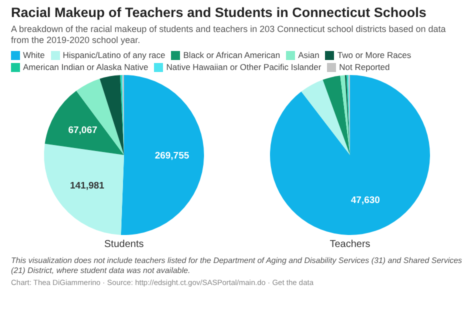 The height and width of the screenshot is (318, 474). I want to click on chart-title: Racial Makeup of Teachers and Students in Connecticut Schools, so click(219, 12).